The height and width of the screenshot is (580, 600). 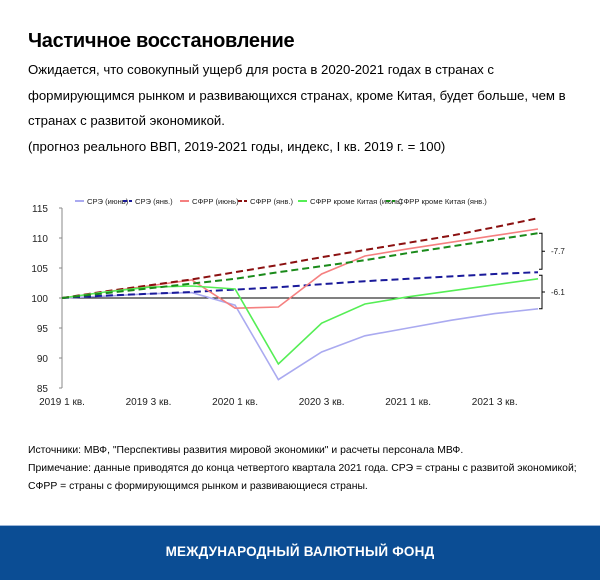 I want to click on annotation-label: -6.1, so click(x=558, y=292).